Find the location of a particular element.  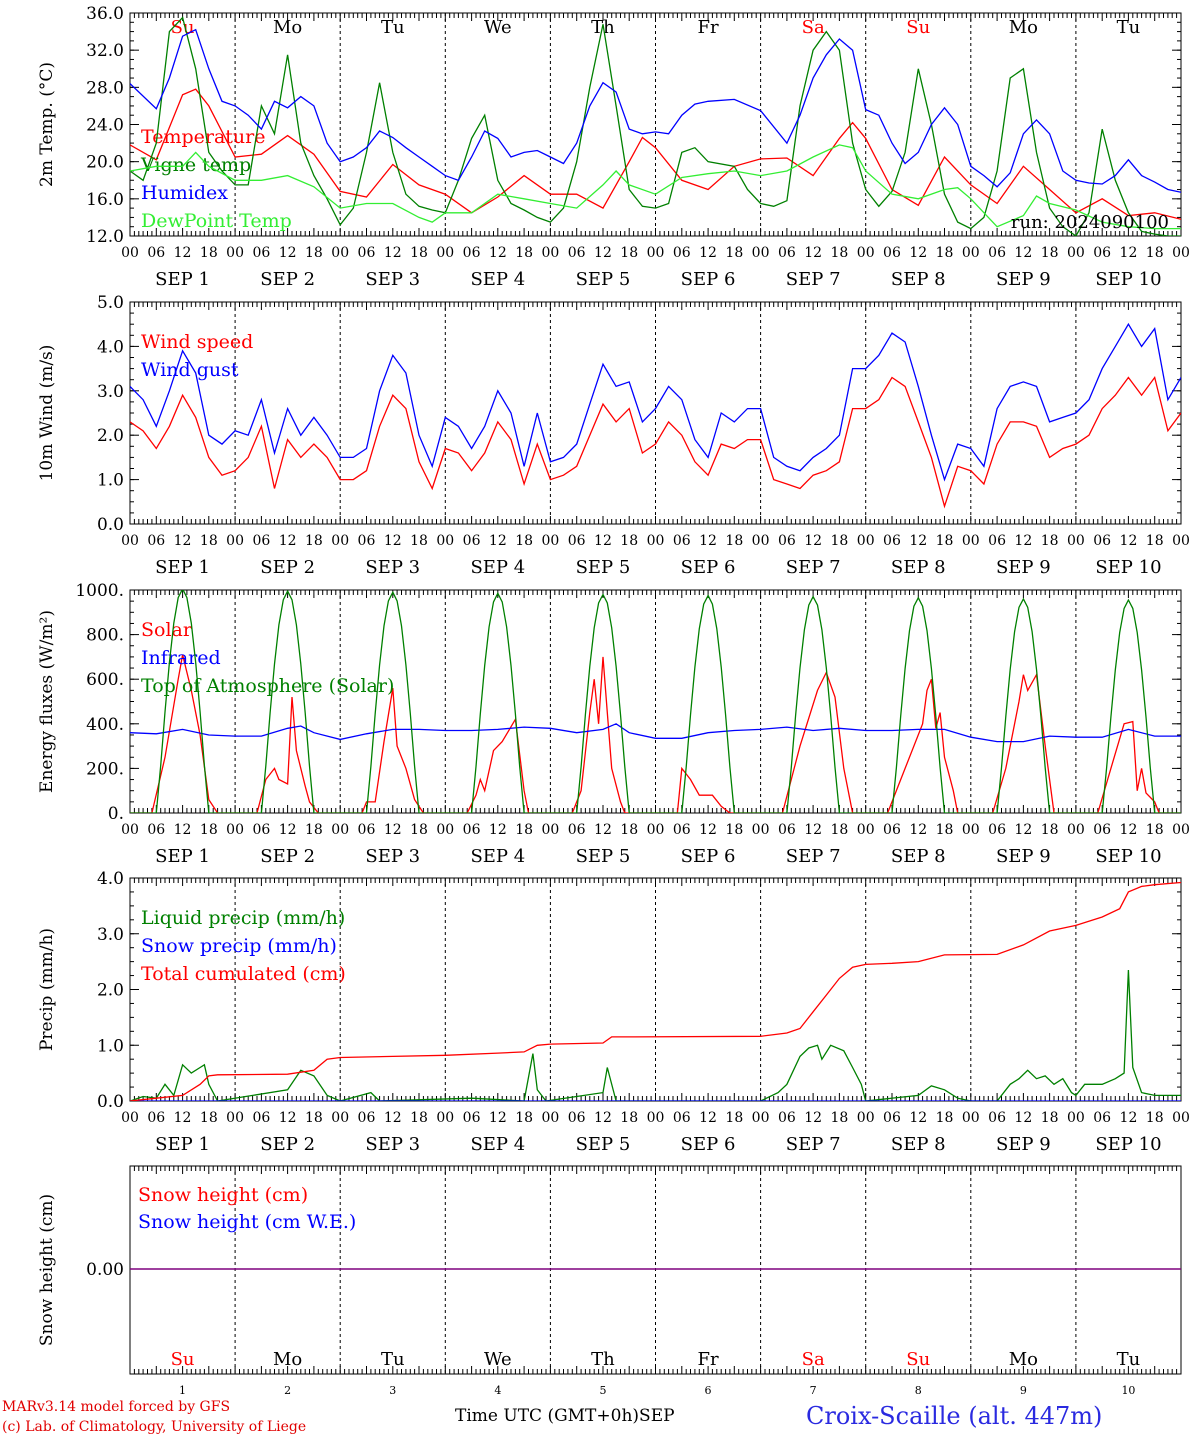

bottom-ticks is located at coordinates (655, 1097).